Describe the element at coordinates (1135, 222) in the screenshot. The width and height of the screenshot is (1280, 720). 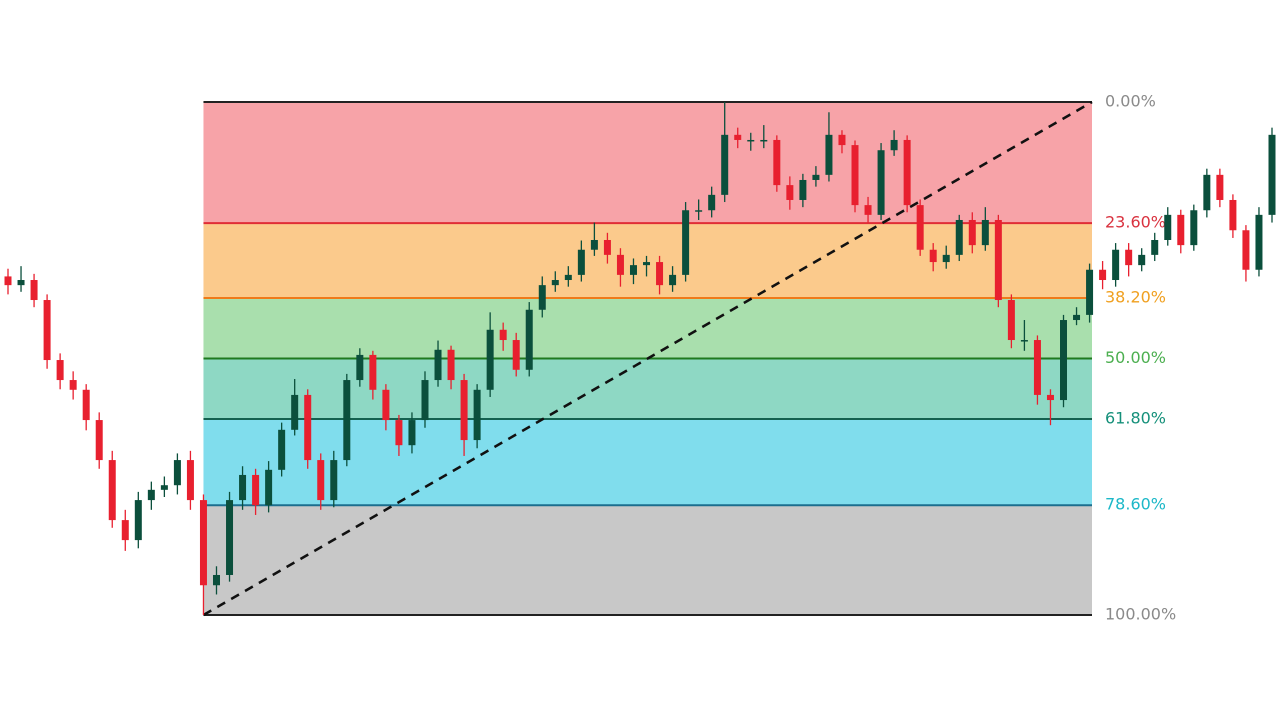
I see `fib-label: 23.60%` at that location.